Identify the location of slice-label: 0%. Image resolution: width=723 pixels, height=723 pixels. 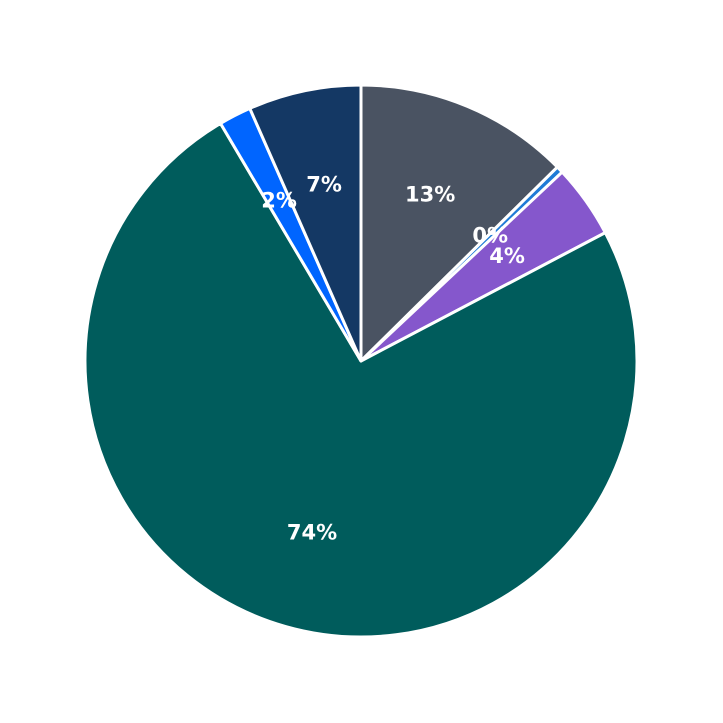
(490, 236).